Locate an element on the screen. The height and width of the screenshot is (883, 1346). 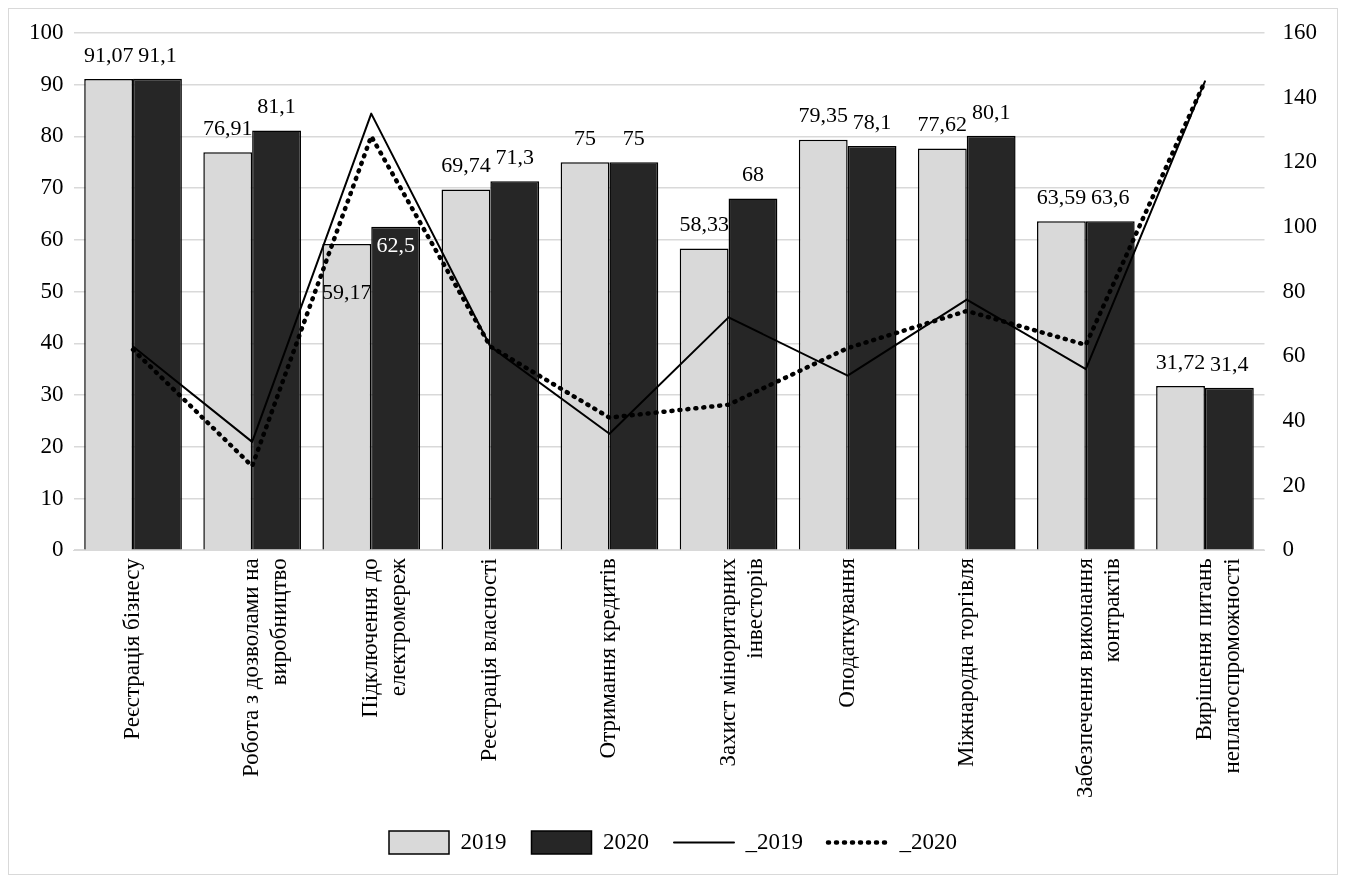
data-label: 71,3 is located at coordinates (515, 157).